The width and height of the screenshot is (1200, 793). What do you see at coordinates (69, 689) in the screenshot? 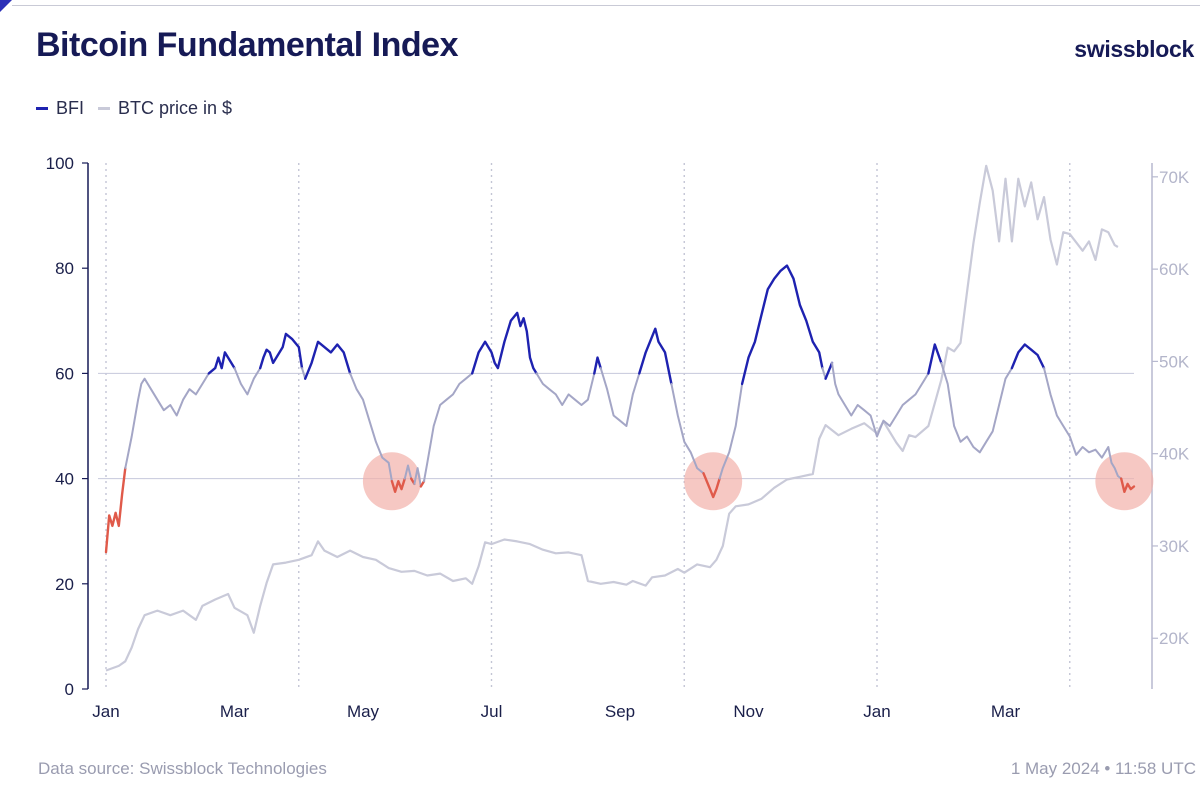
I see `left-tick-label-0: 0` at bounding box center [69, 689].